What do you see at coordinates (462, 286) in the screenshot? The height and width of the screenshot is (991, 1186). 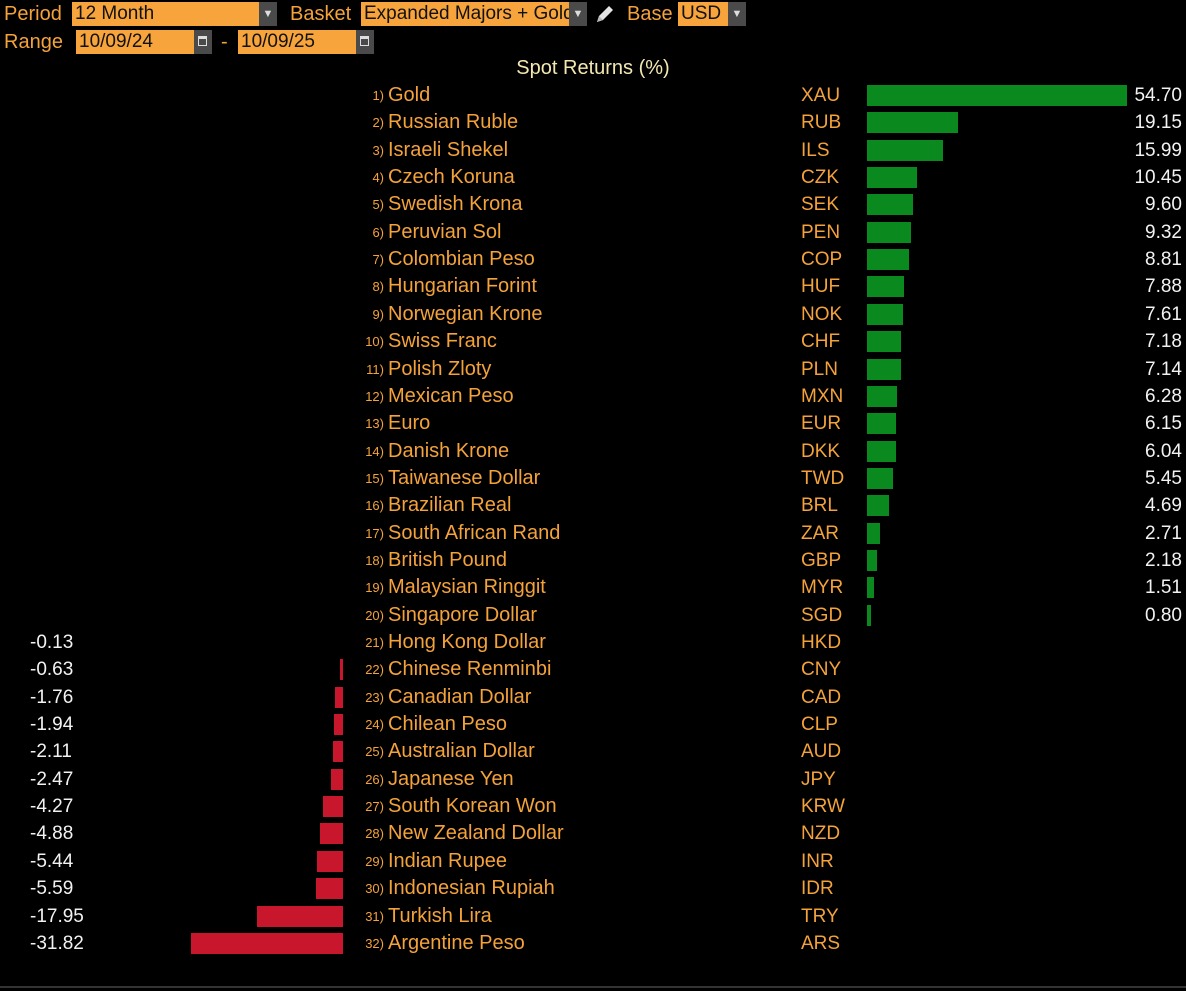 I see `currency-name: Hungarian Forint` at bounding box center [462, 286].